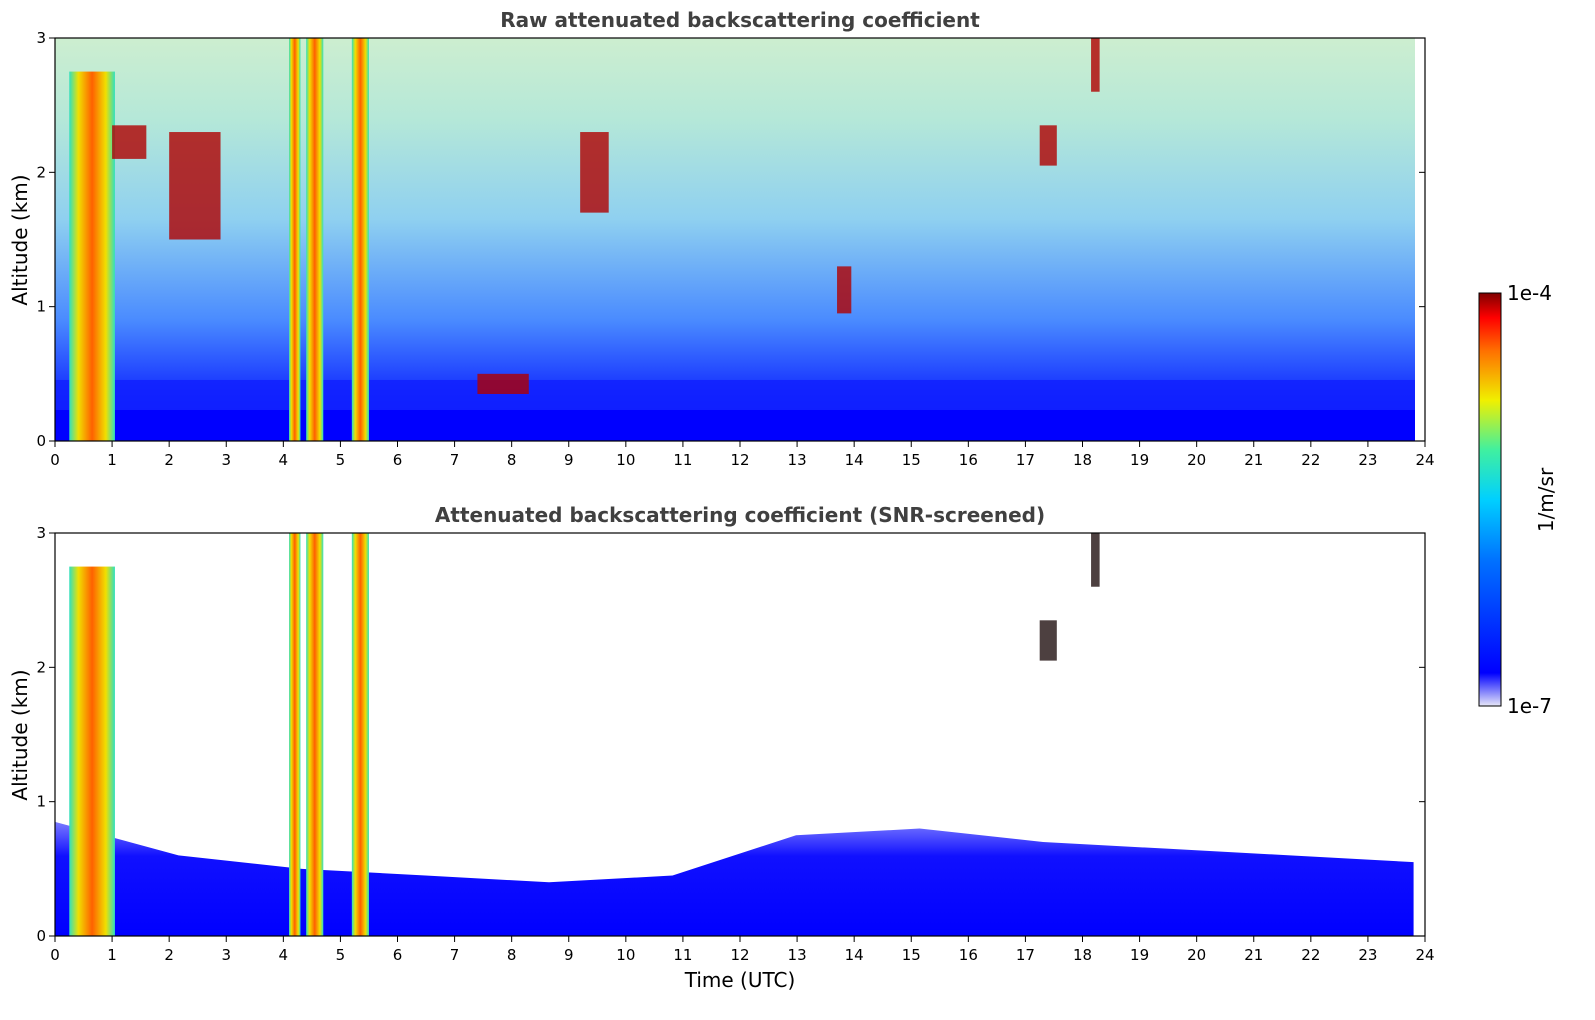  Describe the element at coordinates (1546, 499) in the screenshot. I see `colorbar-unit-label: 1/m/sr` at that location.